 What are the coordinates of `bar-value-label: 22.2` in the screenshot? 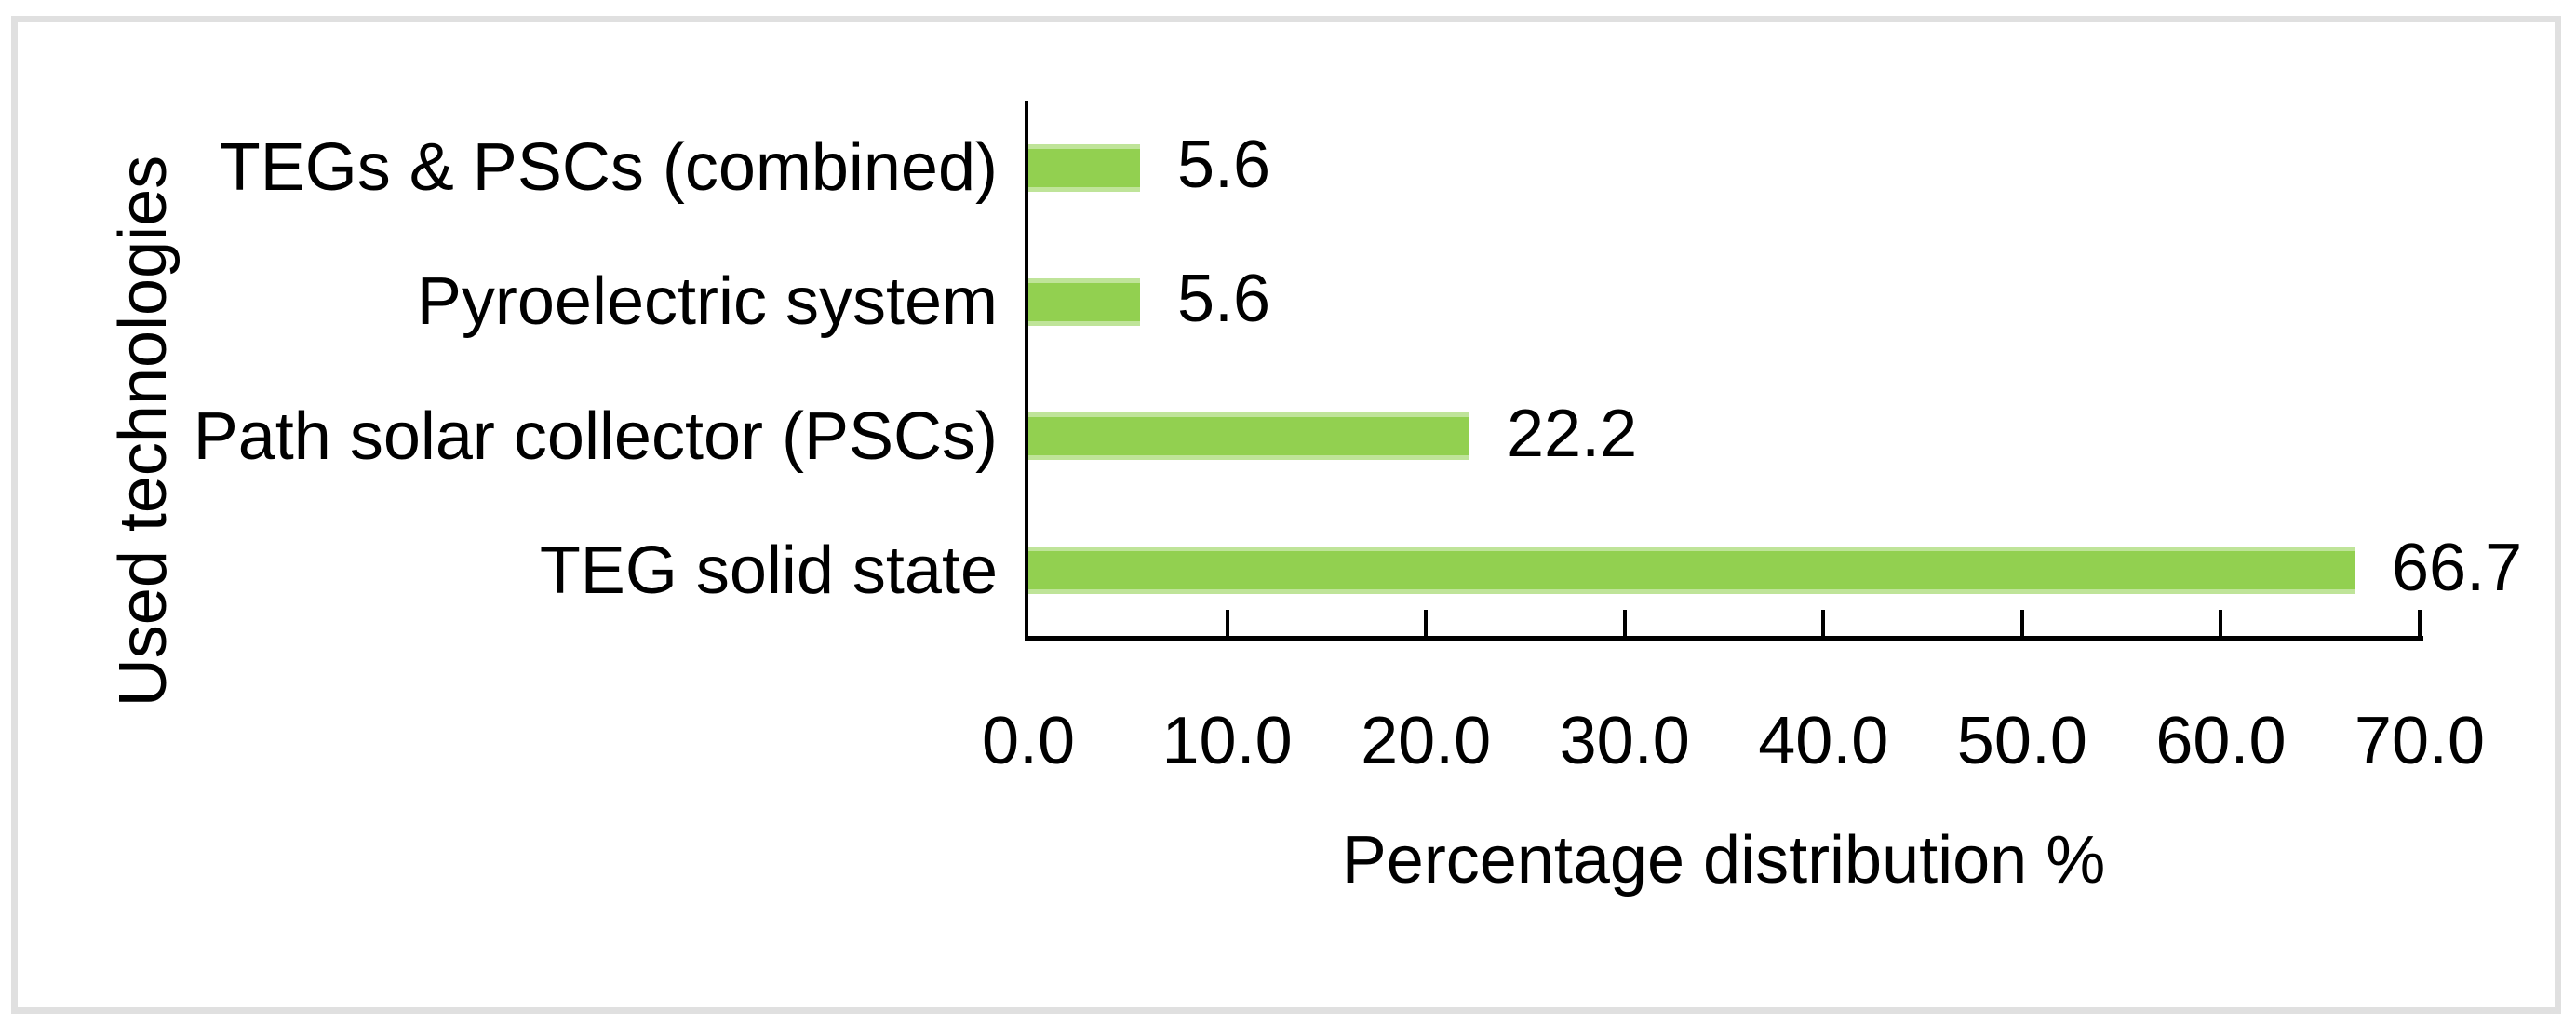 It's located at (1572, 433).